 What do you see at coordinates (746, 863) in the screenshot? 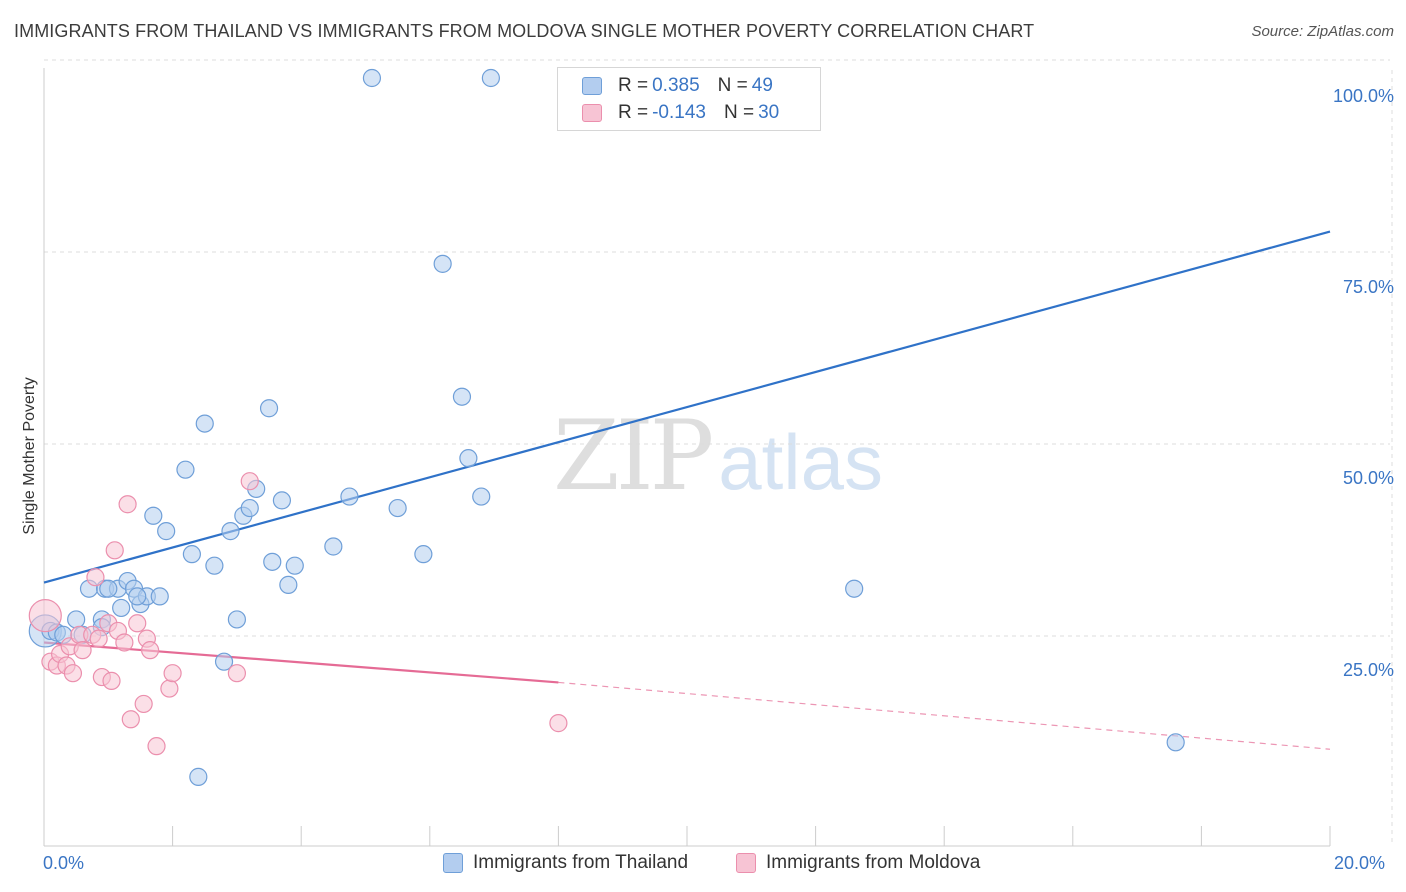
I see `moldova-legend-swatch` at bounding box center [746, 863].